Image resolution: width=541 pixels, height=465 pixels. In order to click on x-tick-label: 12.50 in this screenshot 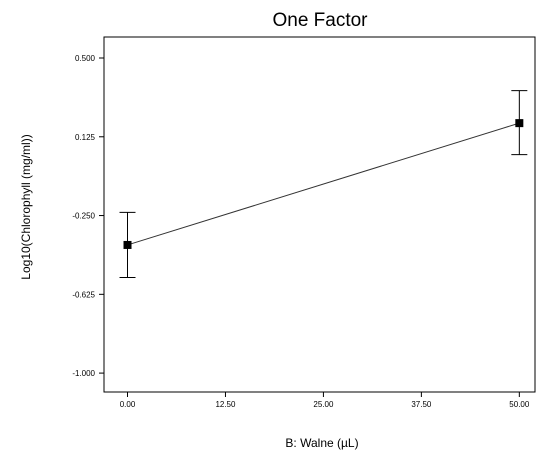, I will do `click(225, 404)`.